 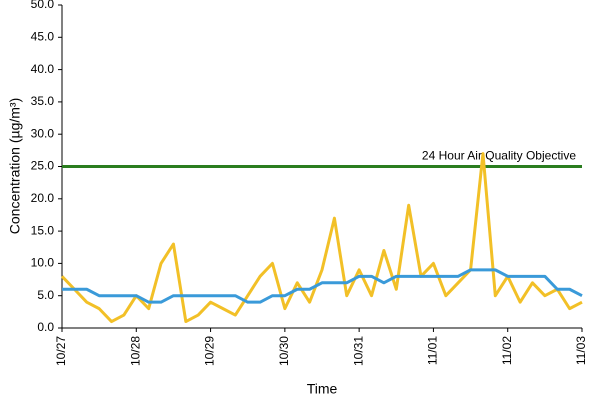 I want to click on series-line, so click(x=322, y=286).